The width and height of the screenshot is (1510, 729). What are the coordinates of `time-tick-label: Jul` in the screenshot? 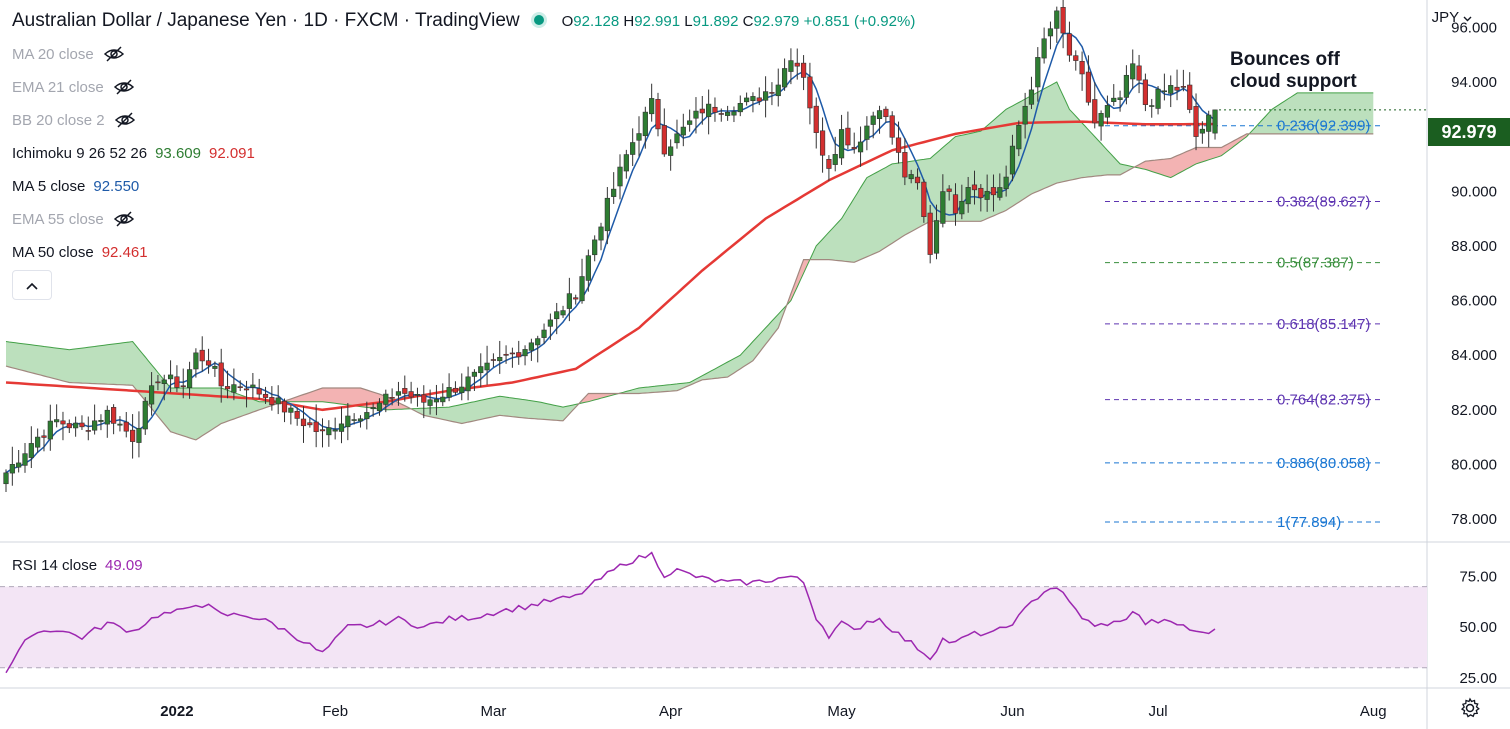 It's located at (1157, 711).